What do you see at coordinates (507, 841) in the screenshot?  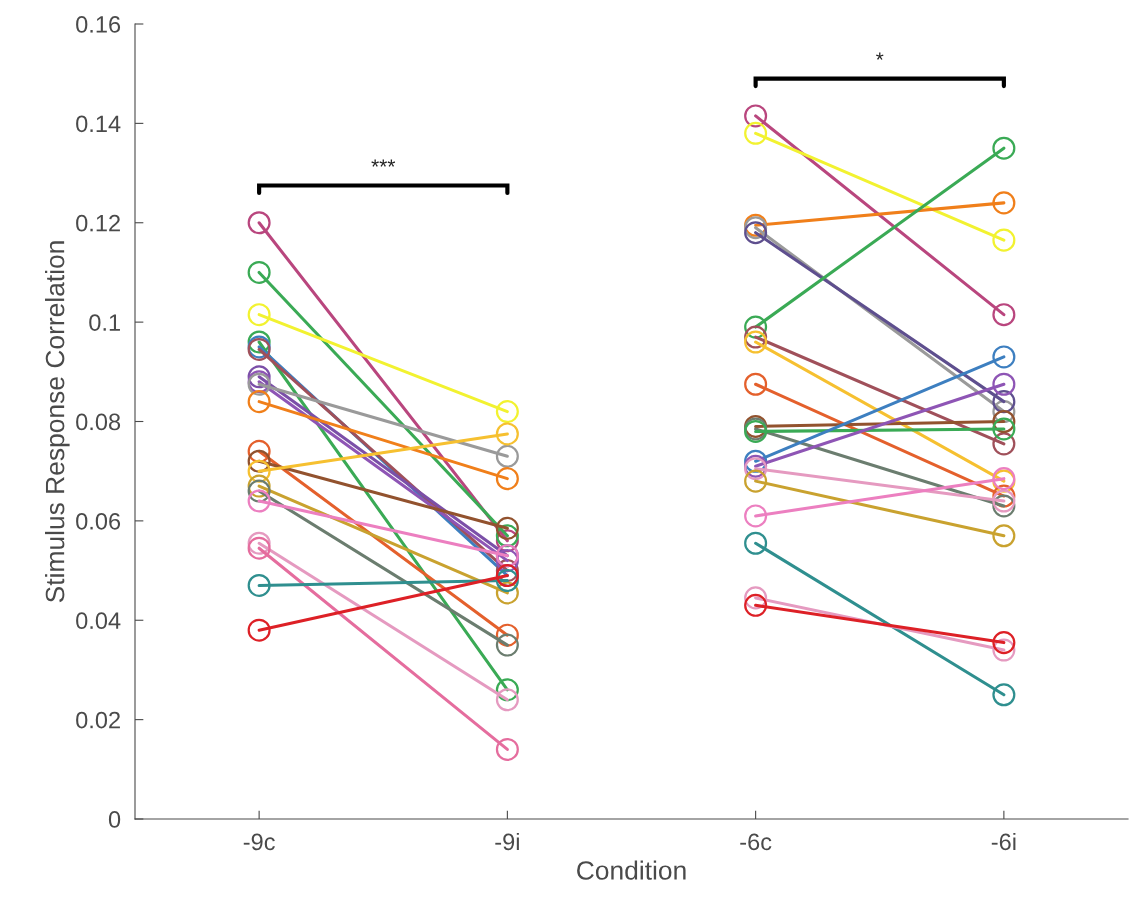 I see `x-tick-label: -9i` at bounding box center [507, 841].